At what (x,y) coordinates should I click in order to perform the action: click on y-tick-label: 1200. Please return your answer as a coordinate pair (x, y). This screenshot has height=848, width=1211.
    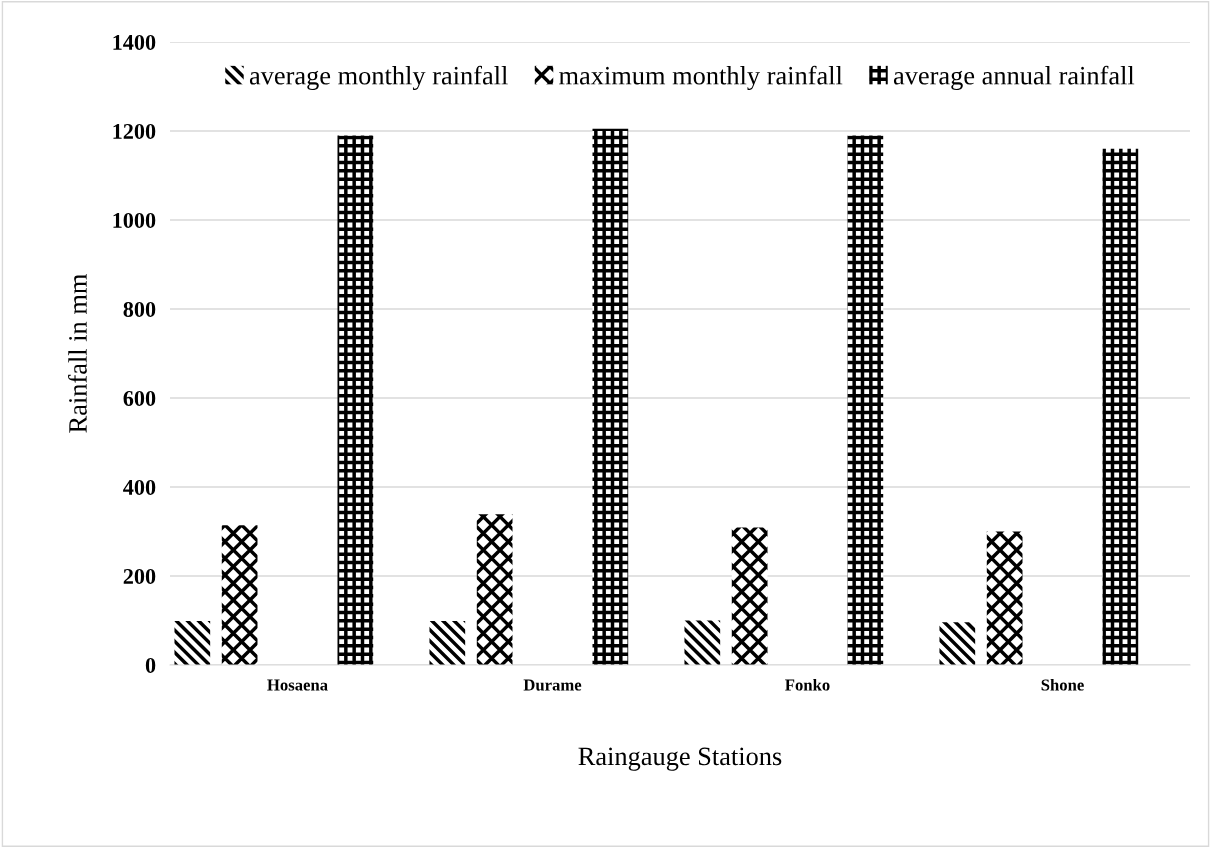
    Looking at the image, I should click on (134, 131).